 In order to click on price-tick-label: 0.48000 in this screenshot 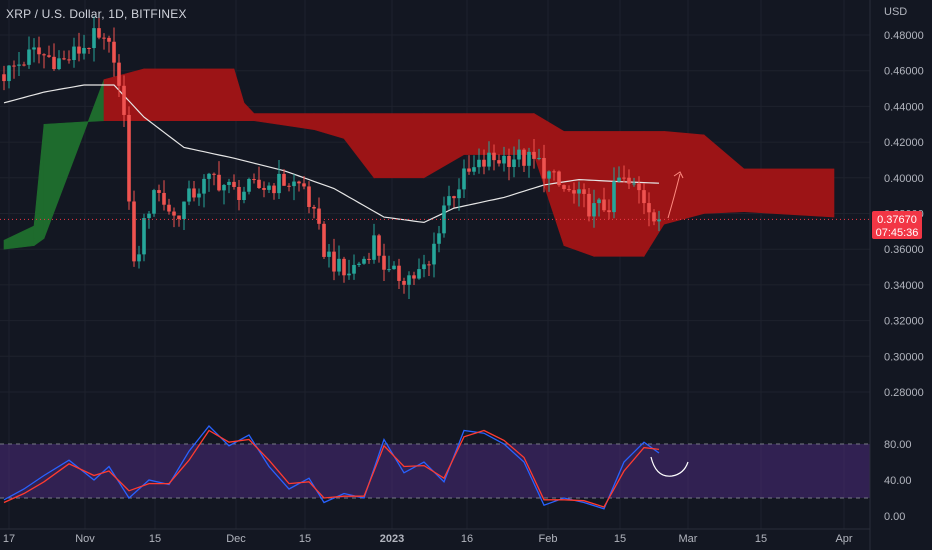, I will do `click(904, 36)`.